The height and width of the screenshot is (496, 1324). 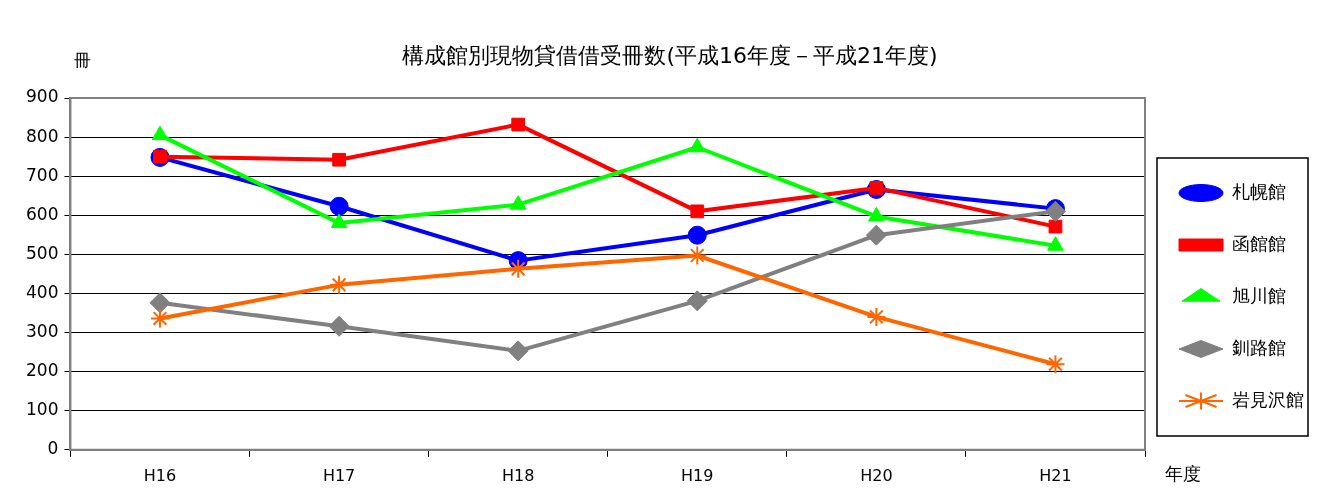 What do you see at coordinates (42, 252) in the screenshot?
I see `y-tick-label: 500` at bounding box center [42, 252].